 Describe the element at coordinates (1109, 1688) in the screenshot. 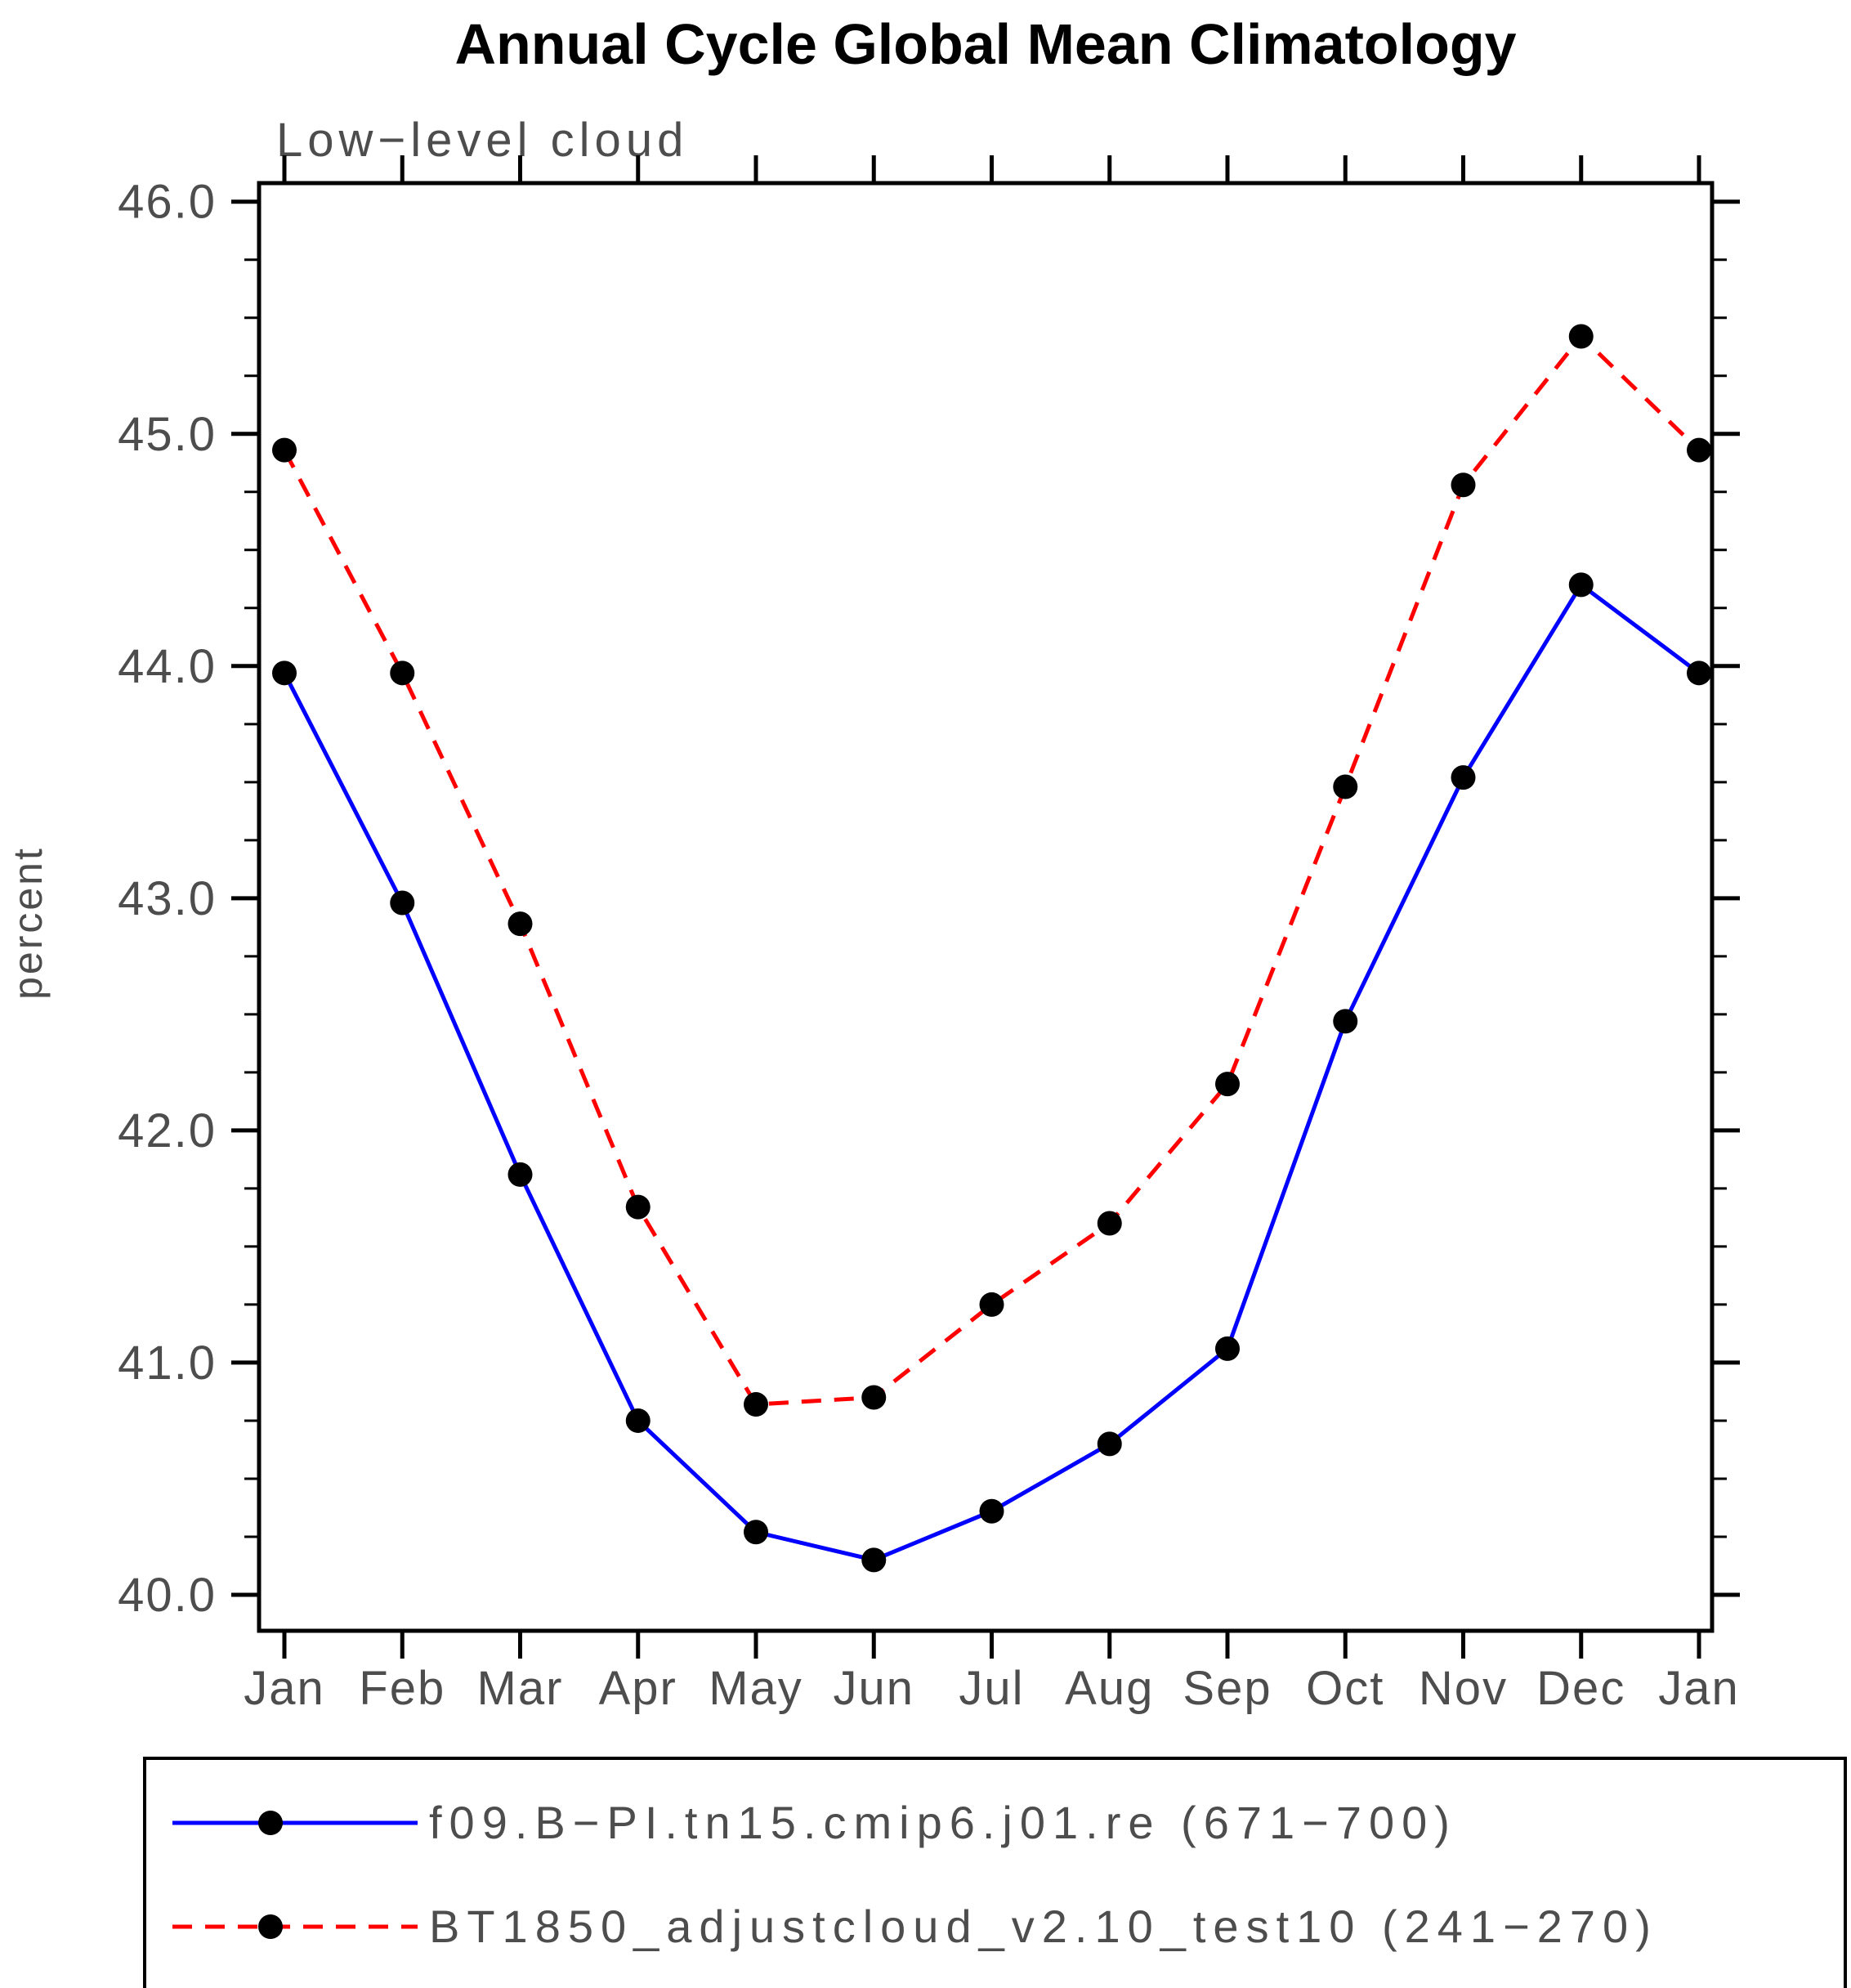

I see `x-tick-label: Aug` at that location.